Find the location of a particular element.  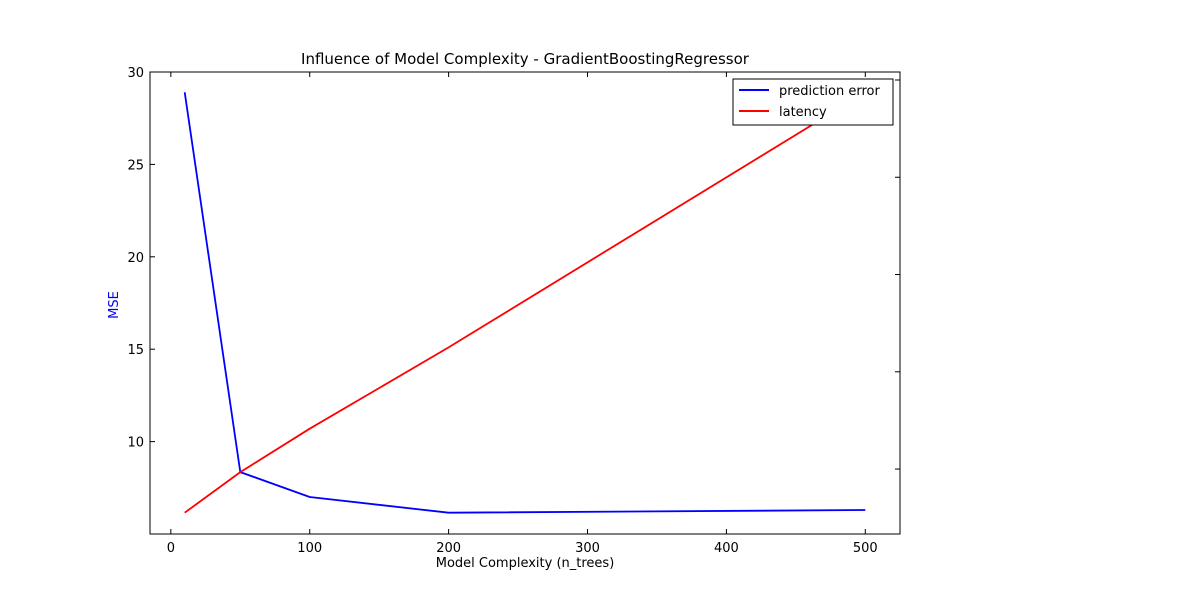

y-axis-ticks: 10 15 20 25 30 is located at coordinates (141, 258).